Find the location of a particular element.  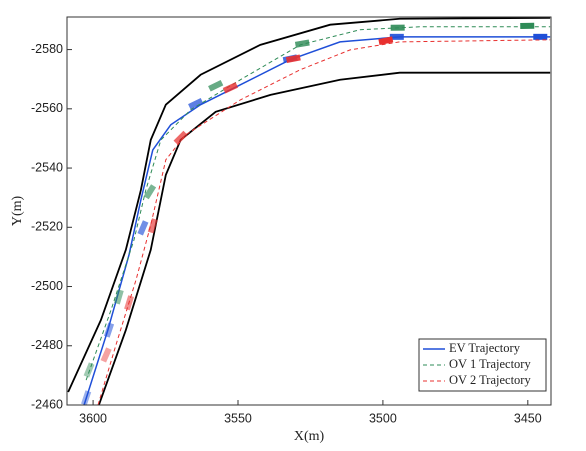

y-axis-label: Y(m) is located at coordinates (17, 211).